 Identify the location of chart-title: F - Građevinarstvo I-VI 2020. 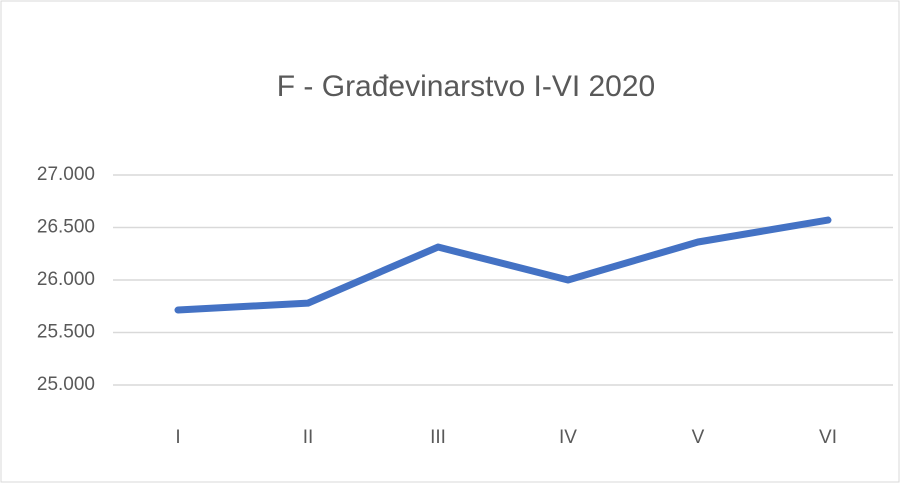
(466, 86).